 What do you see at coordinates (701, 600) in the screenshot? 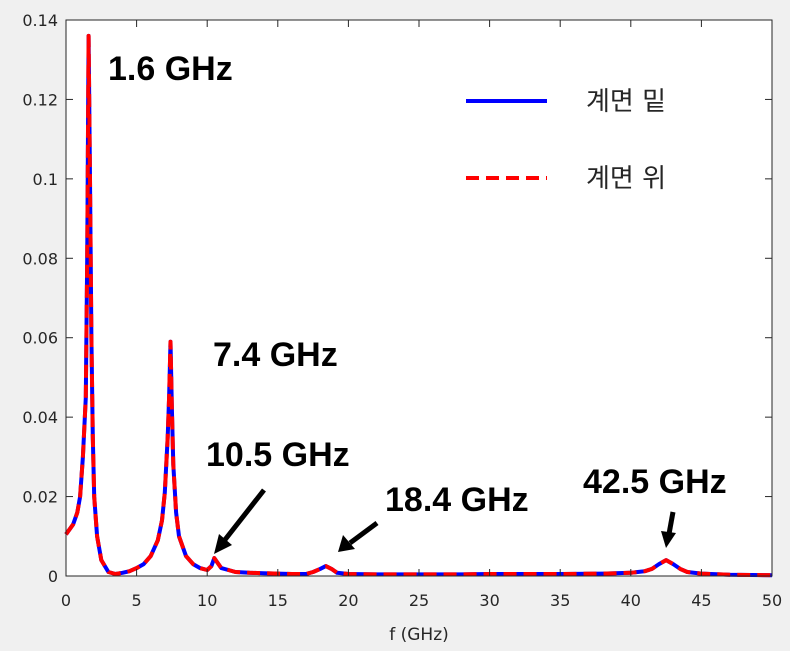
I see `x-tick-label: 45` at bounding box center [701, 600].